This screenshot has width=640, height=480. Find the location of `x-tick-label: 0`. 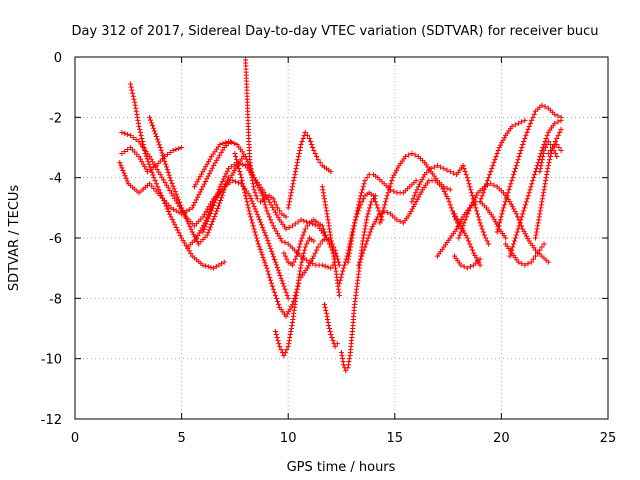

x-tick-label: 0 is located at coordinates (75, 438).